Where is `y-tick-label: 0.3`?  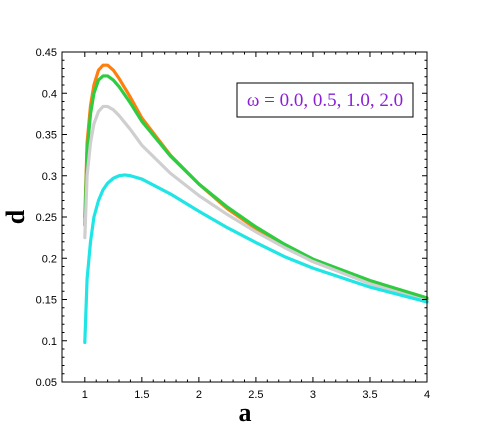 y-tick-label: 0.3 is located at coordinates (49, 177).